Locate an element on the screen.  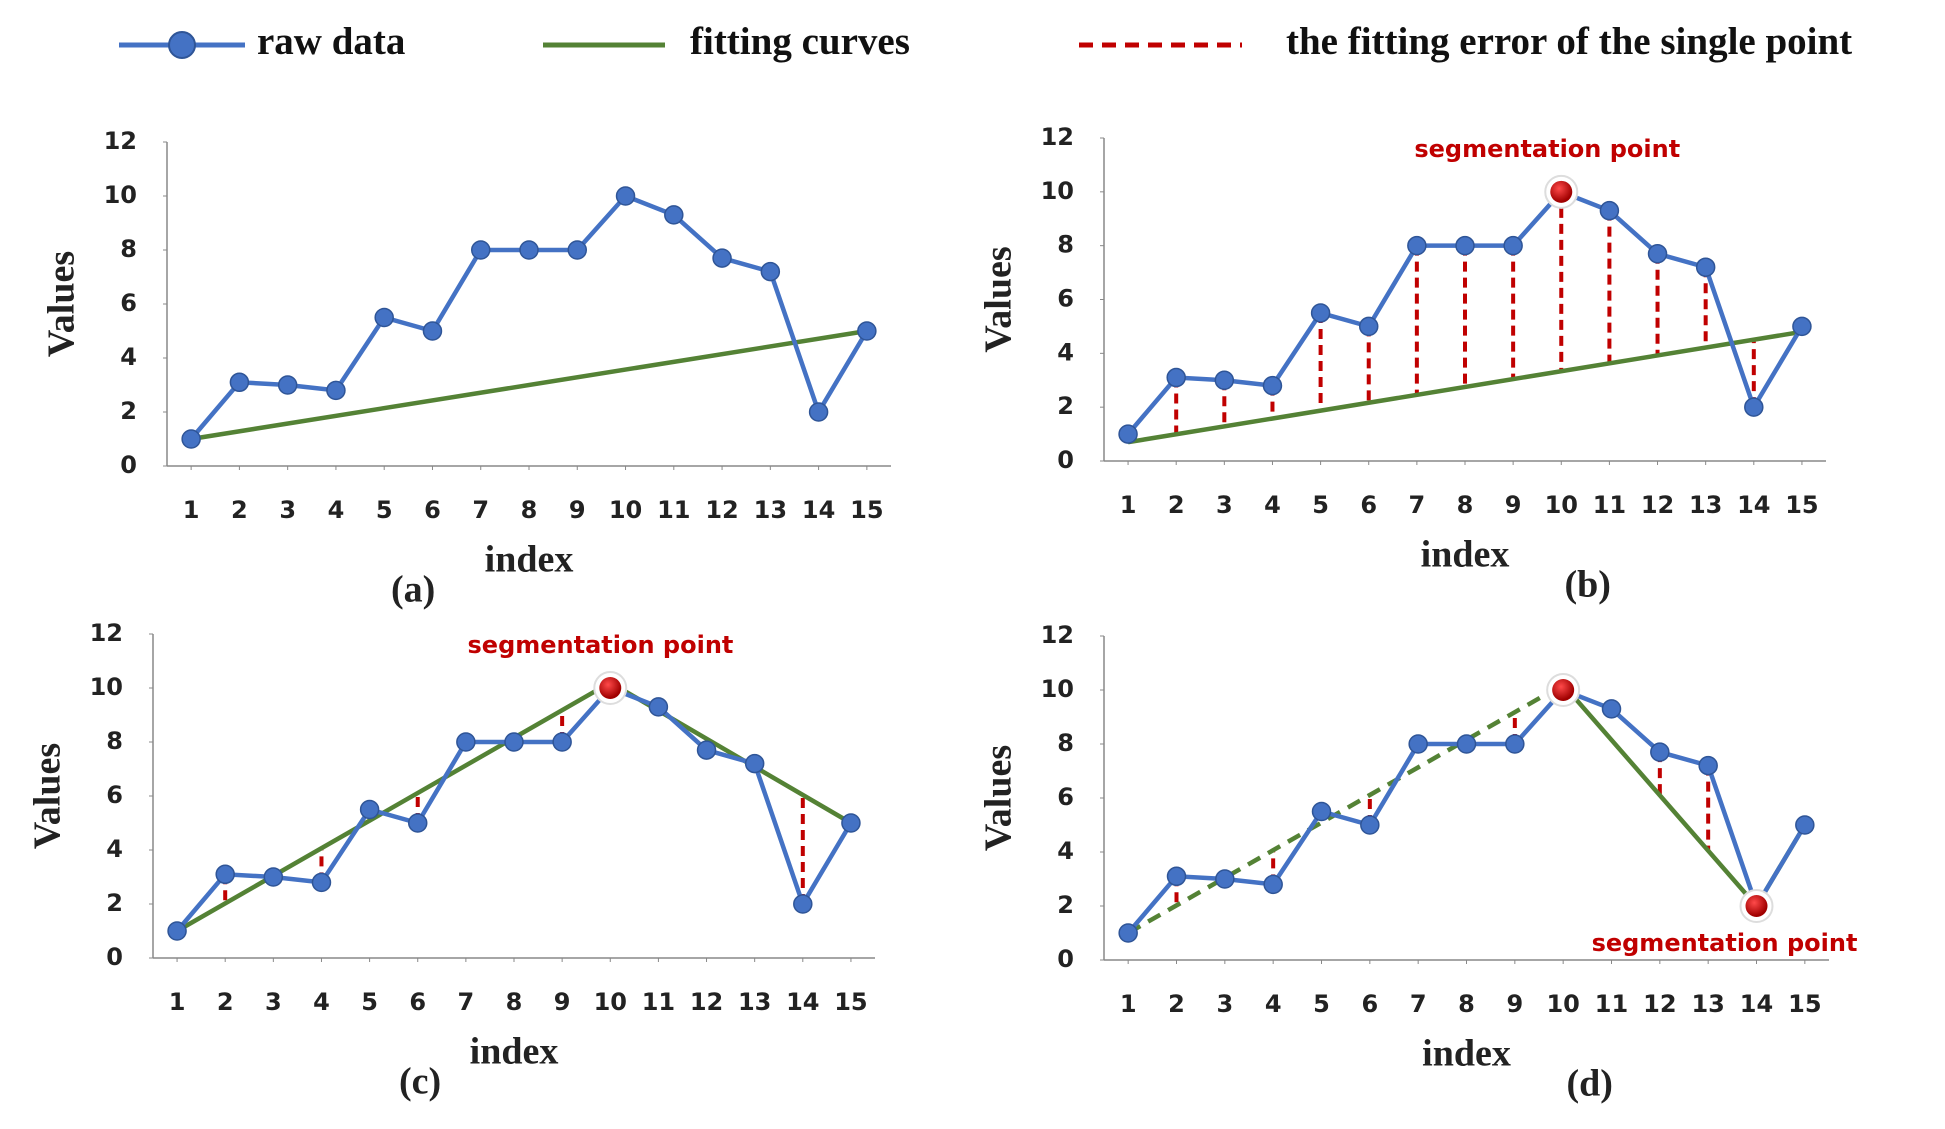
panel-label: (c) is located at coordinates (420, 1082).